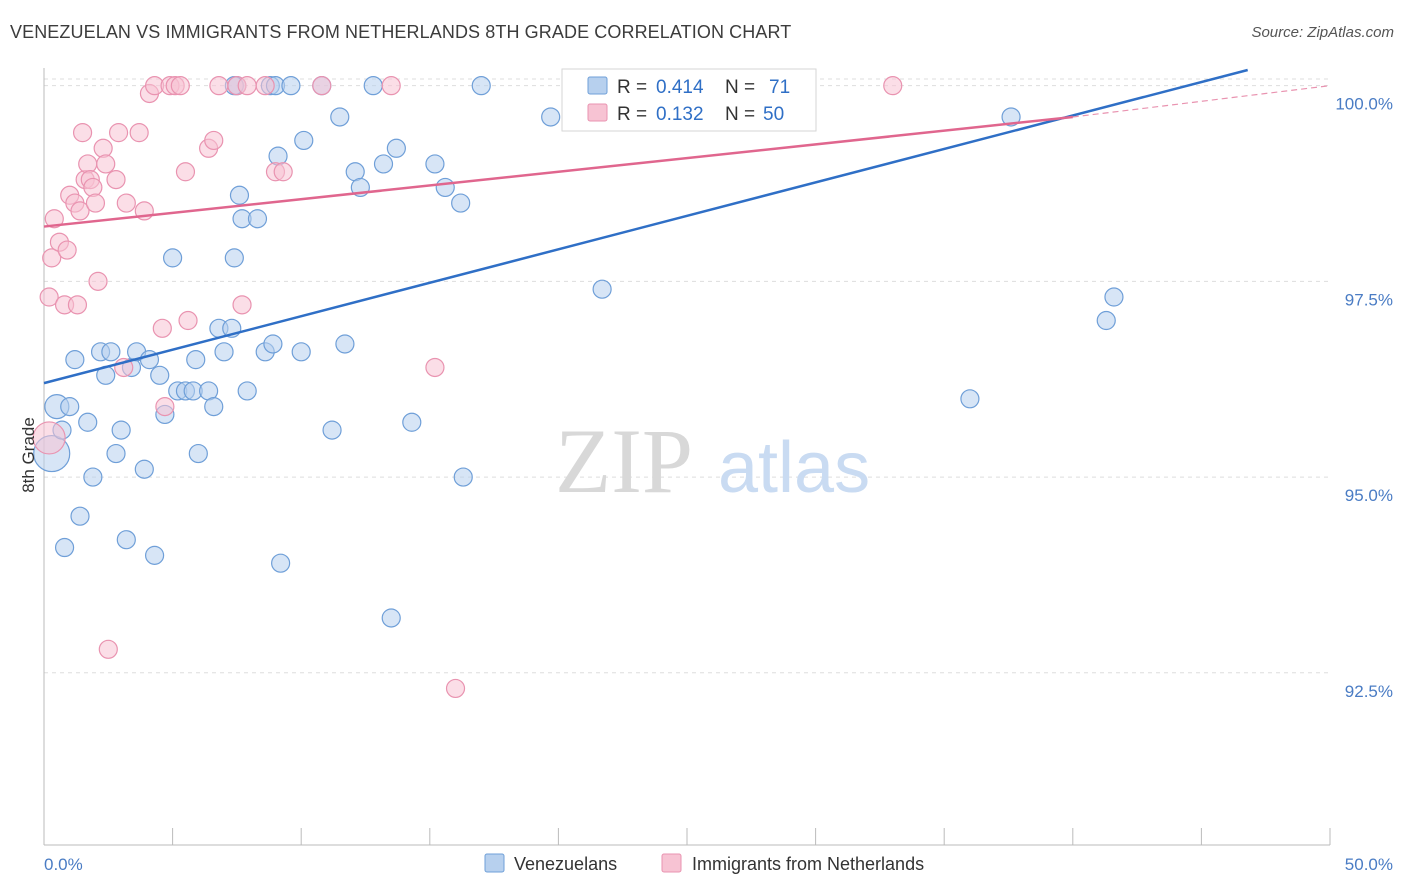 The height and width of the screenshot is (892, 1406). I want to click on y-tick-labels: 100.0% 97.5% 95.0% 92.5%, so click(1364, 398).